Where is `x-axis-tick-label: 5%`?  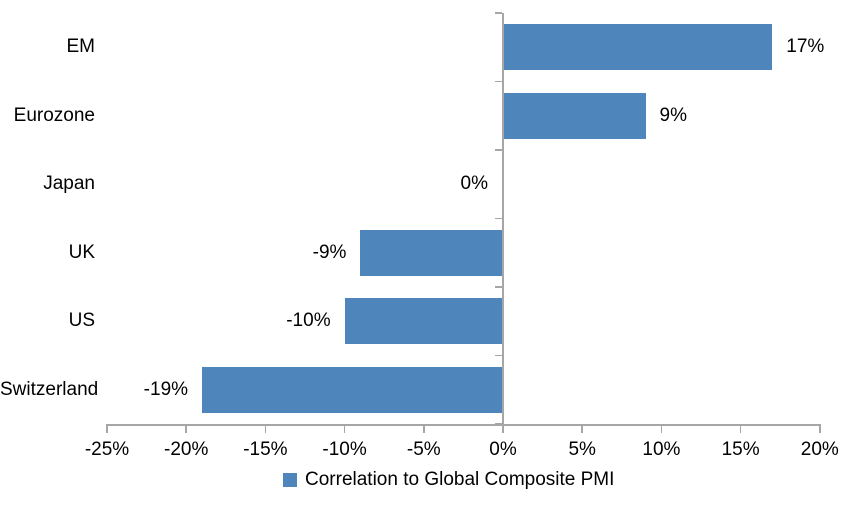 x-axis-tick-label: 5% is located at coordinates (582, 449).